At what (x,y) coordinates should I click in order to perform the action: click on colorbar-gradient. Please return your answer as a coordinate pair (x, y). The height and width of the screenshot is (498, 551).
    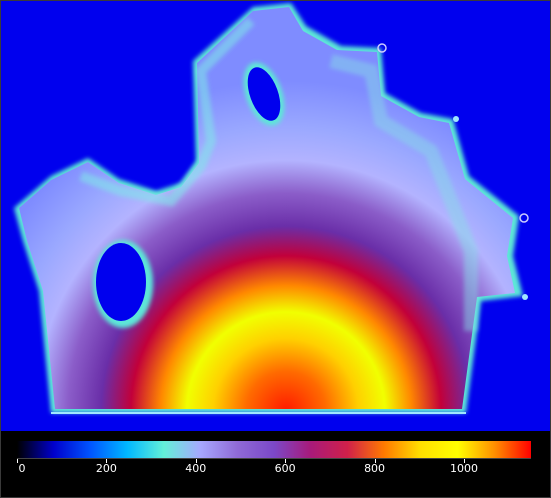
    Looking at the image, I should click on (274, 449).